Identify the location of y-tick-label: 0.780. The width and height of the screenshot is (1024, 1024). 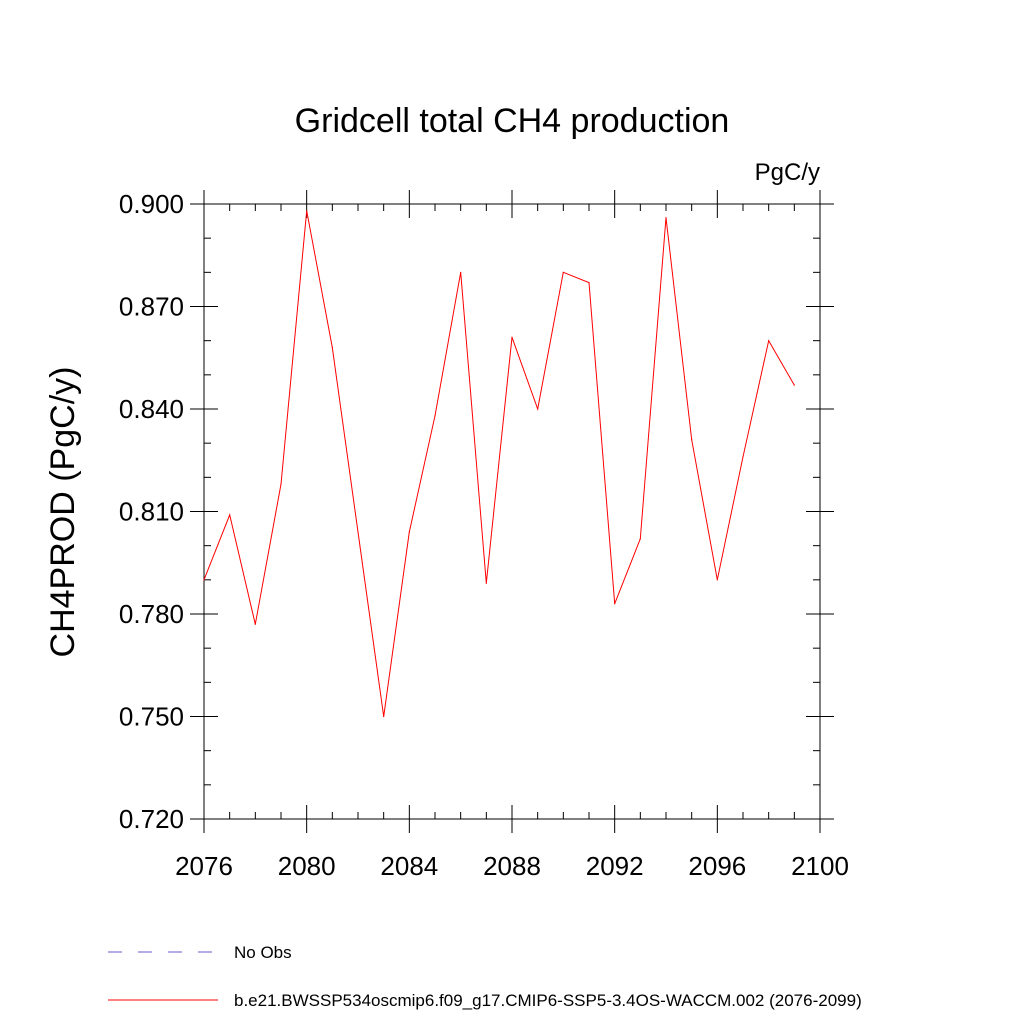
(151, 614).